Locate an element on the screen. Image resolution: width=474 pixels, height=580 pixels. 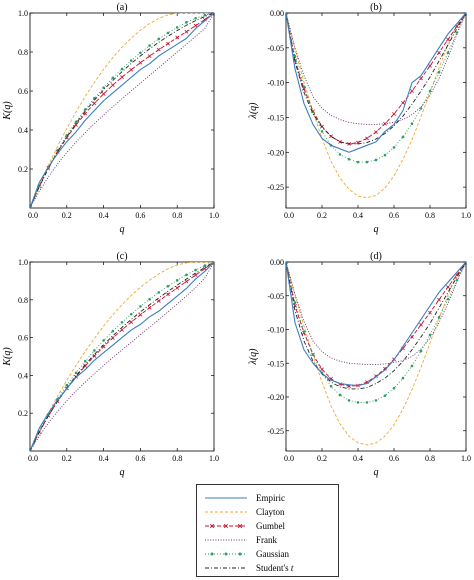
panel-c-series-gaussian-line is located at coordinates (122, 356).